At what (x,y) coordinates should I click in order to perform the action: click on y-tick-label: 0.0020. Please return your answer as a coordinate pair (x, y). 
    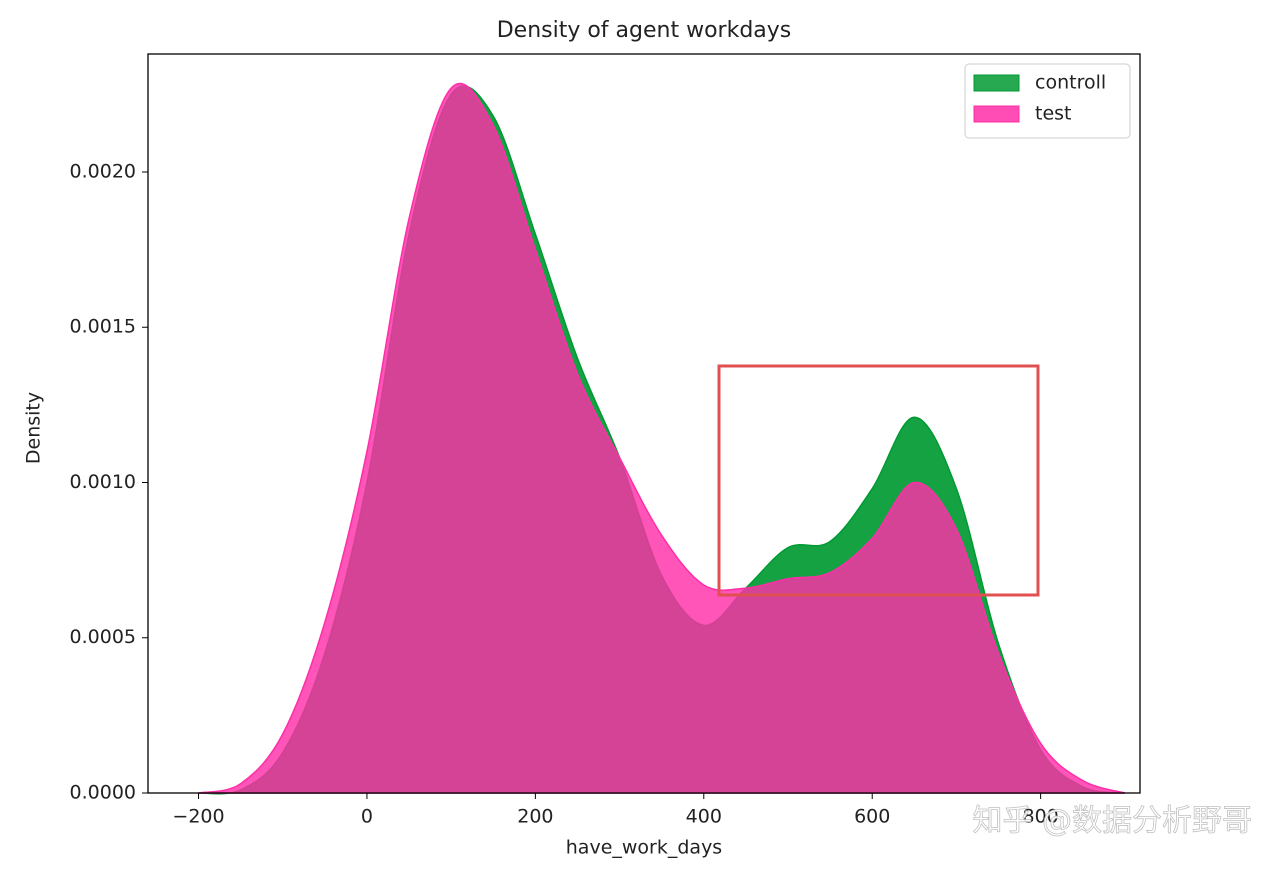
    Looking at the image, I should click on (103, 171).